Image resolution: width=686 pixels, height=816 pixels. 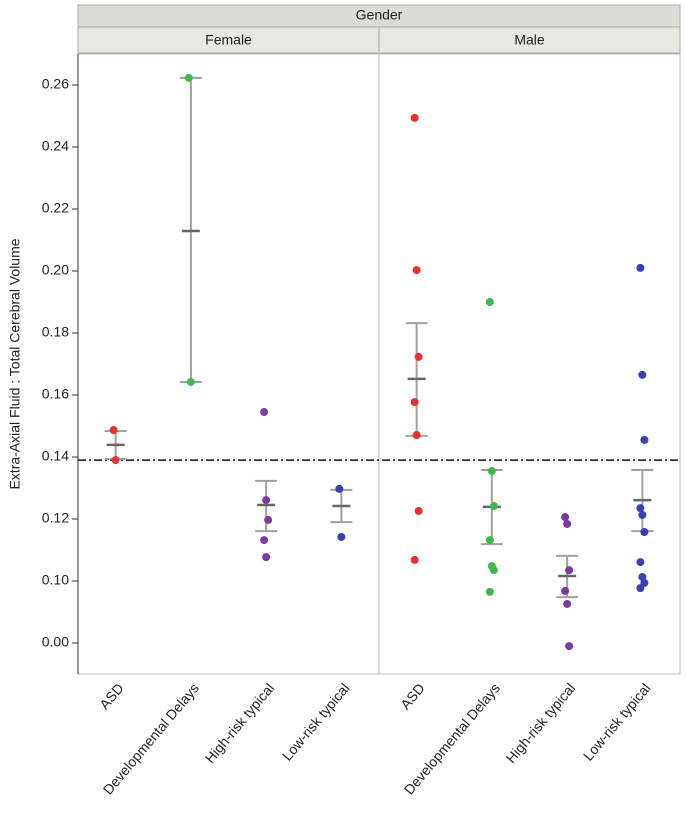 I want to click on y-tick-label: 0.10, so click(x=55, y=580).